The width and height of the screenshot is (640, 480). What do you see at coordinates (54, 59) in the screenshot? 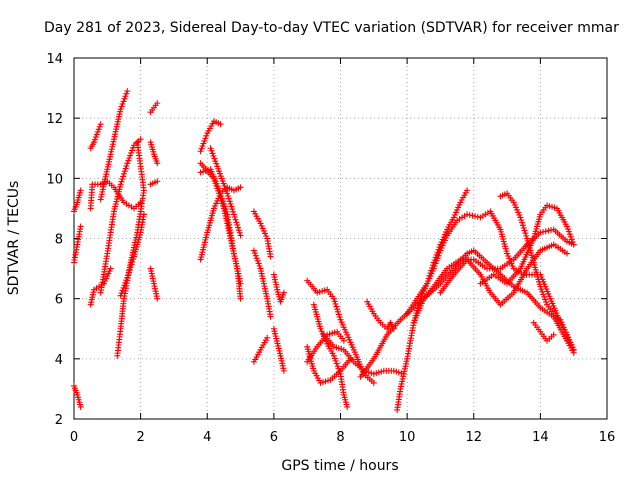
I see `y-tick-label: 14` at bounding box center [54, 59].